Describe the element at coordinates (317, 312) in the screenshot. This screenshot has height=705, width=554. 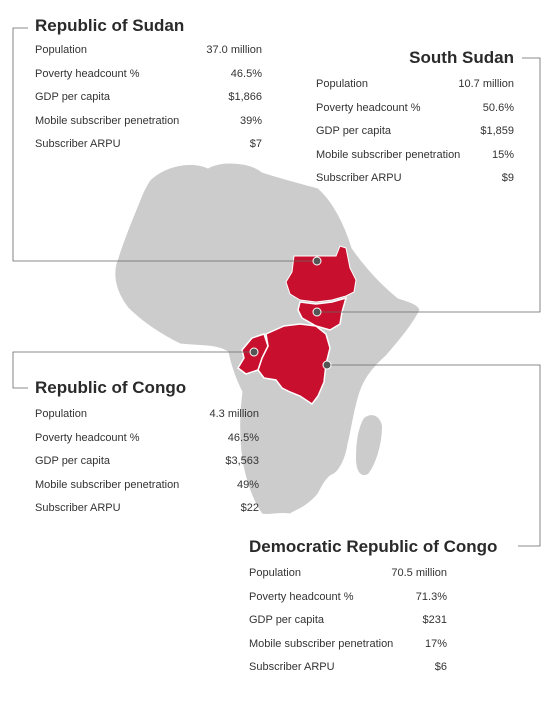
I see `south-sudan-dot` at that location.